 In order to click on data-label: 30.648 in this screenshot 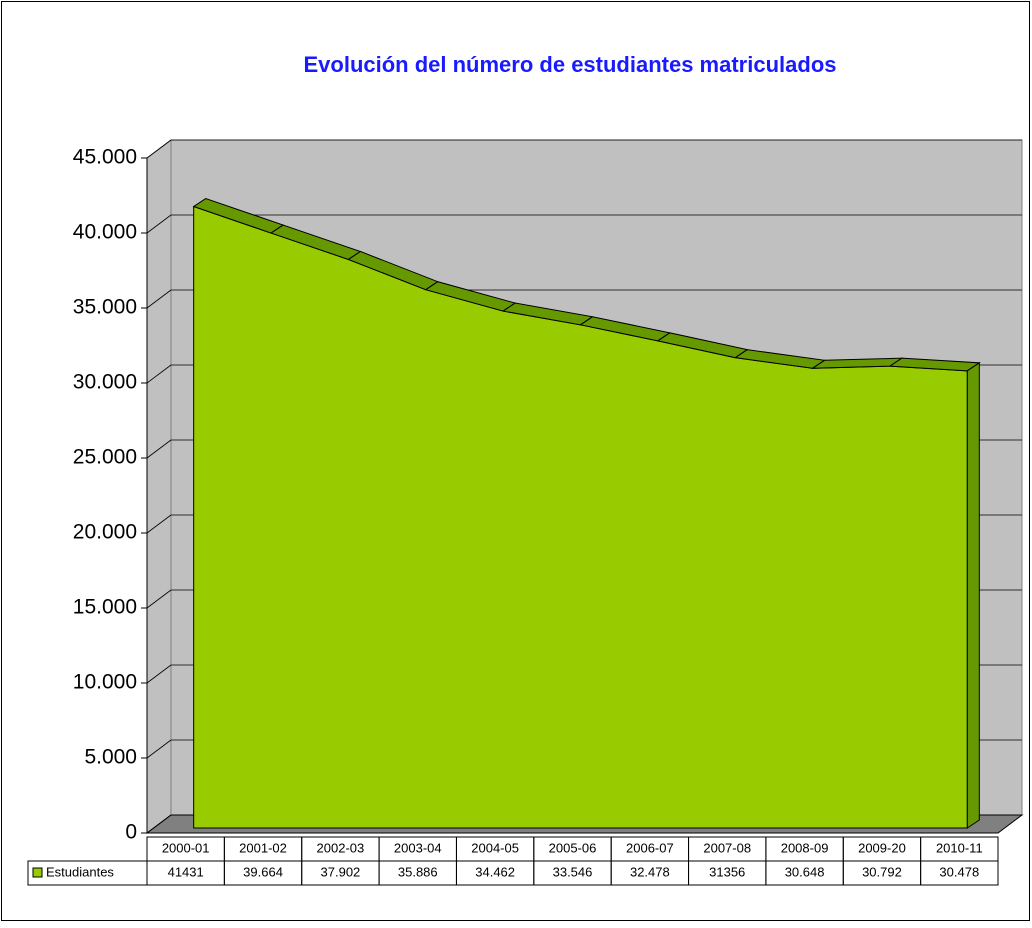, I will do `click(805, 871)`.